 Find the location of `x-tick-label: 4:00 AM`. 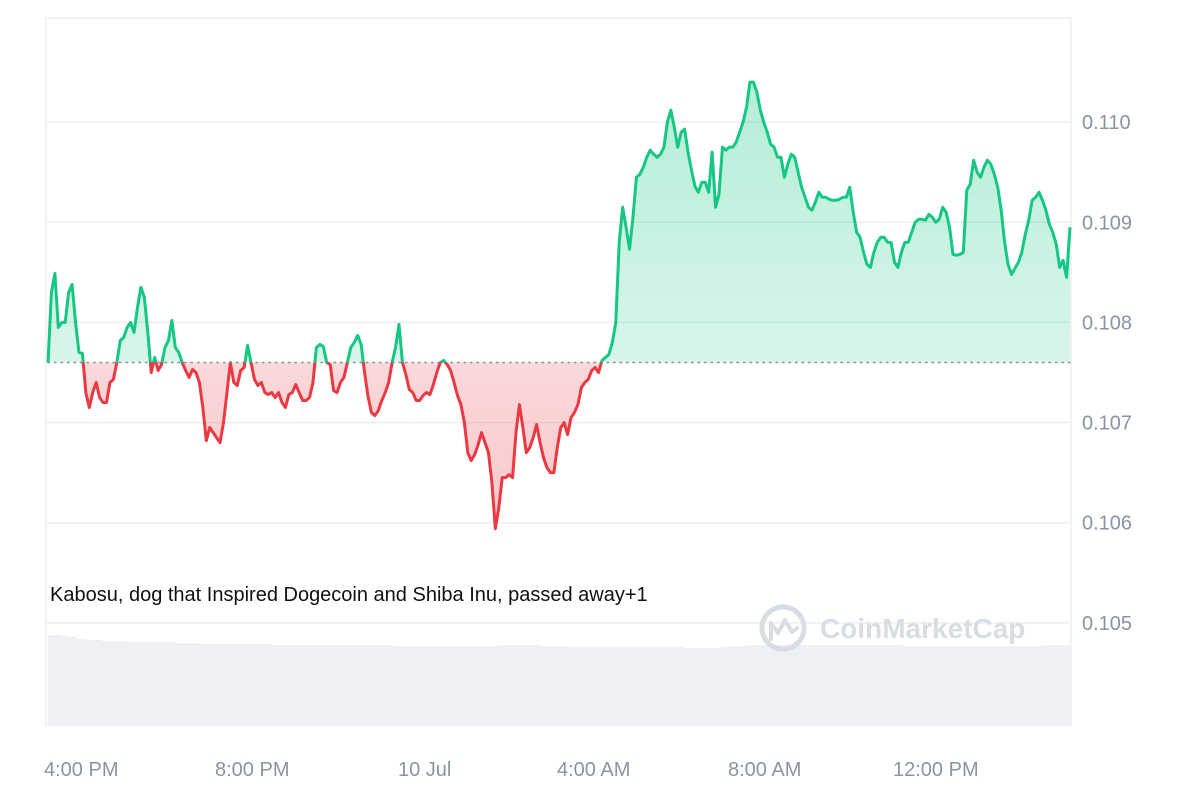

x-tick-label: 4:00 AM is located at coordinates (593, 770).